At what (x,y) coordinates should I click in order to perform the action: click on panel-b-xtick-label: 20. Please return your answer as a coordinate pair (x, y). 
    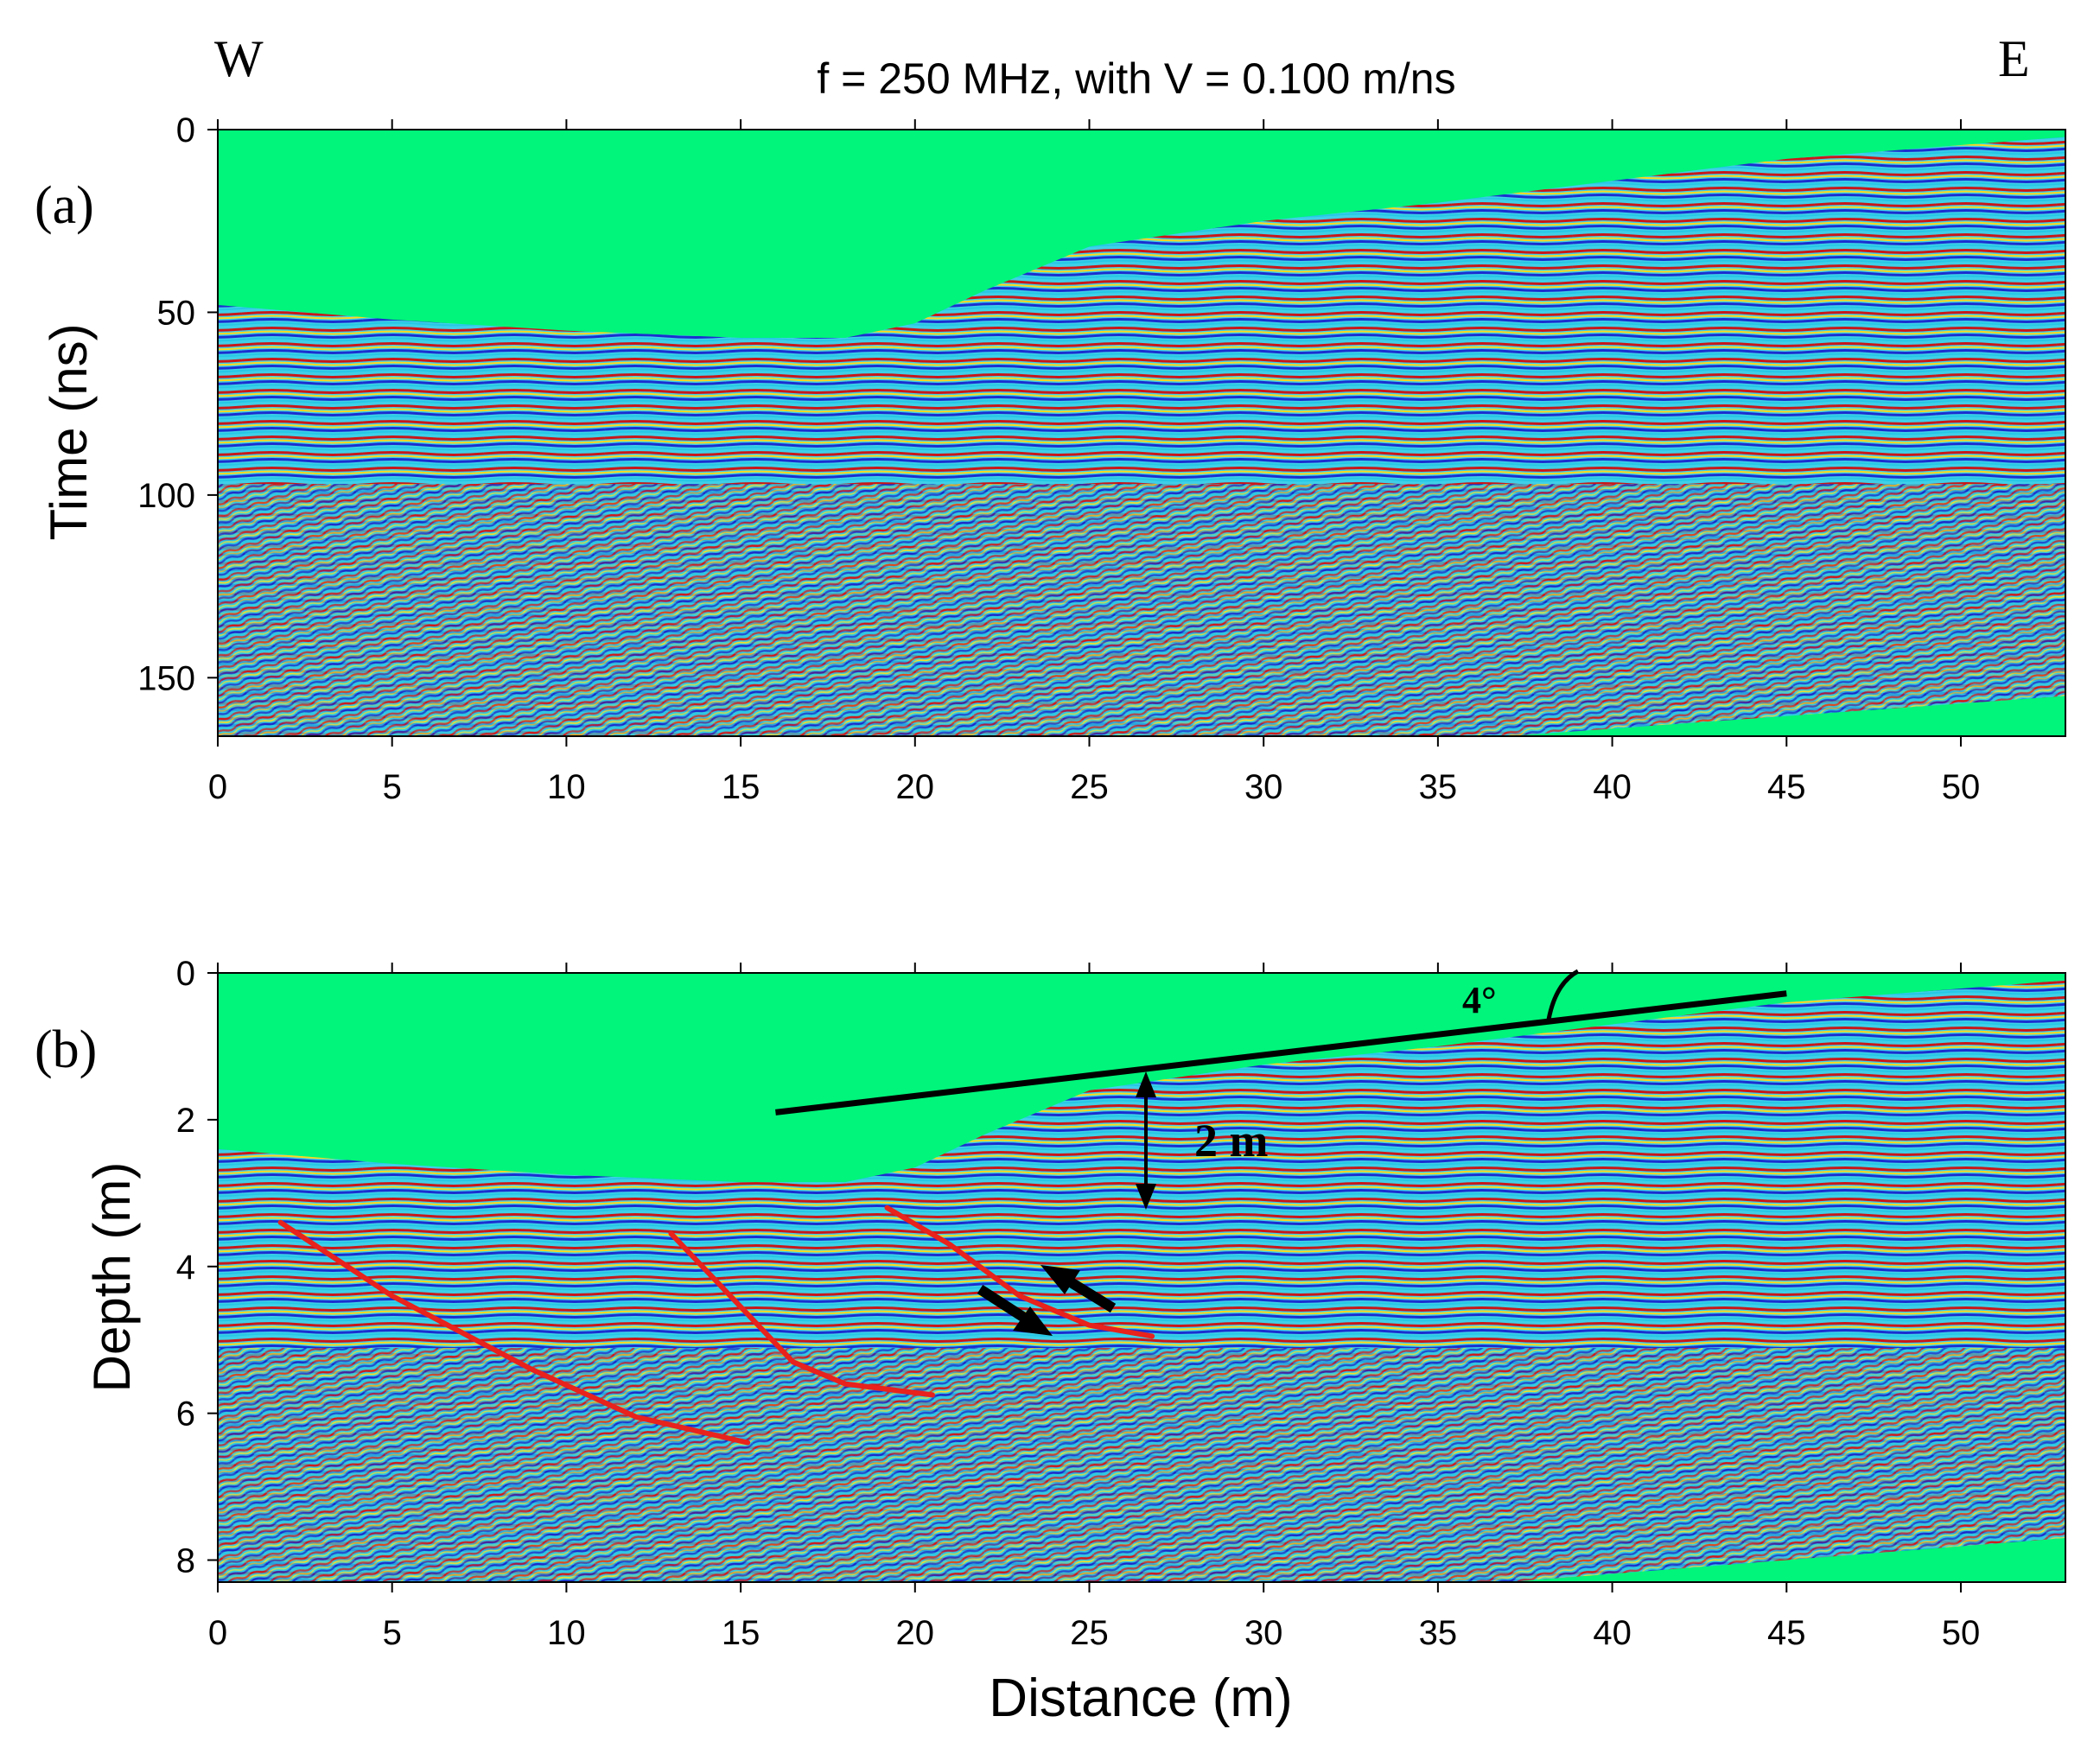
    Looking at the image, I should click on (916, 1633).